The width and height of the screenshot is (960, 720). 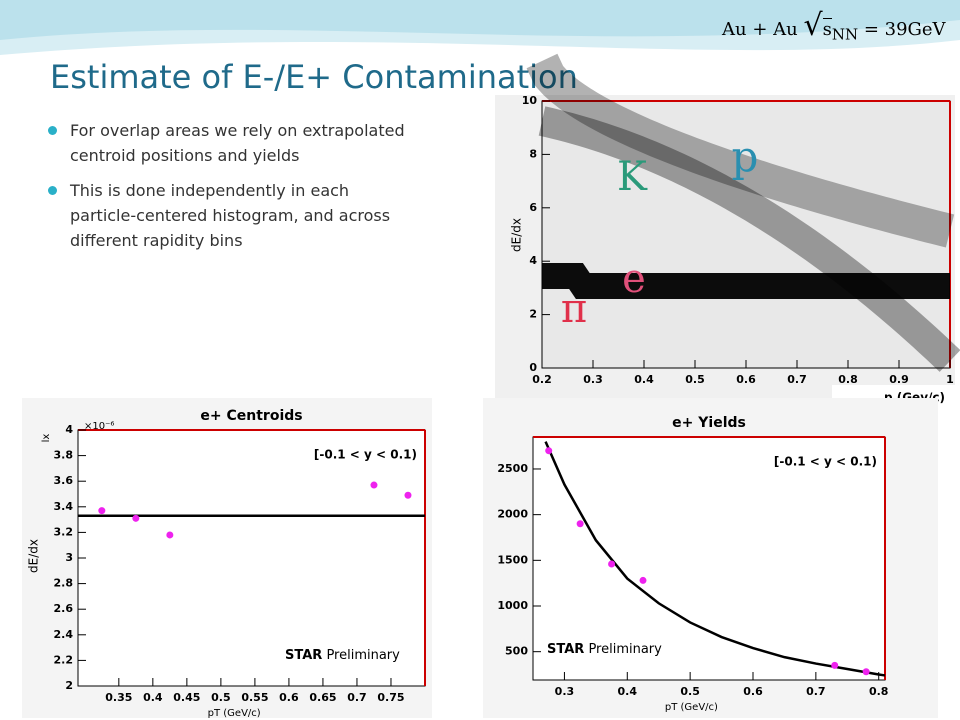 I want to click on formula: Au + Au √sNN = 39GeV, so click(x=834, y=26).